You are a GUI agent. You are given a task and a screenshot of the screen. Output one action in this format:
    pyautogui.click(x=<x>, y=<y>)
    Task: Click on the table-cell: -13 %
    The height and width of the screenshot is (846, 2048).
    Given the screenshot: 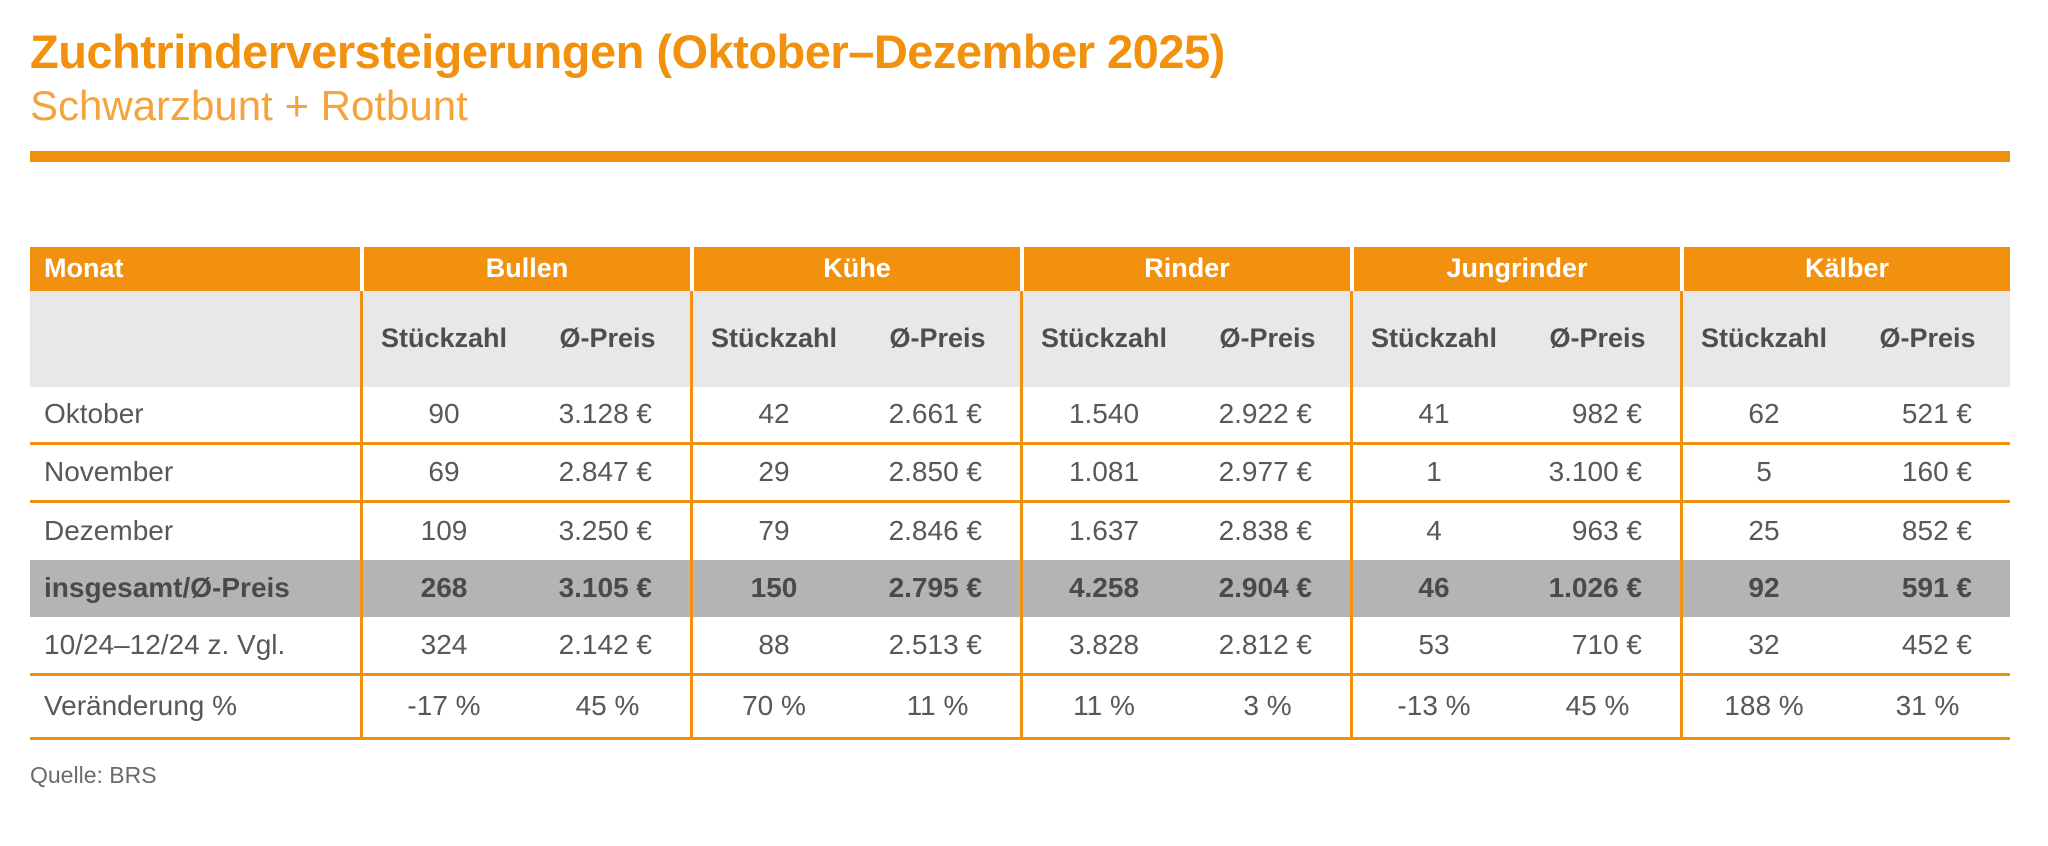 What is the action you would take?
    pyautogui.click(x=1432, y=707)
    